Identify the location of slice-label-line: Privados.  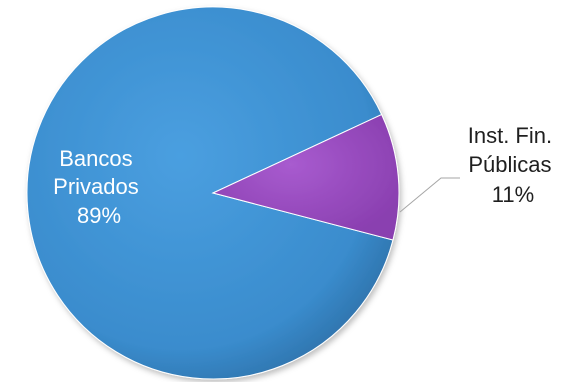
(96, 186).